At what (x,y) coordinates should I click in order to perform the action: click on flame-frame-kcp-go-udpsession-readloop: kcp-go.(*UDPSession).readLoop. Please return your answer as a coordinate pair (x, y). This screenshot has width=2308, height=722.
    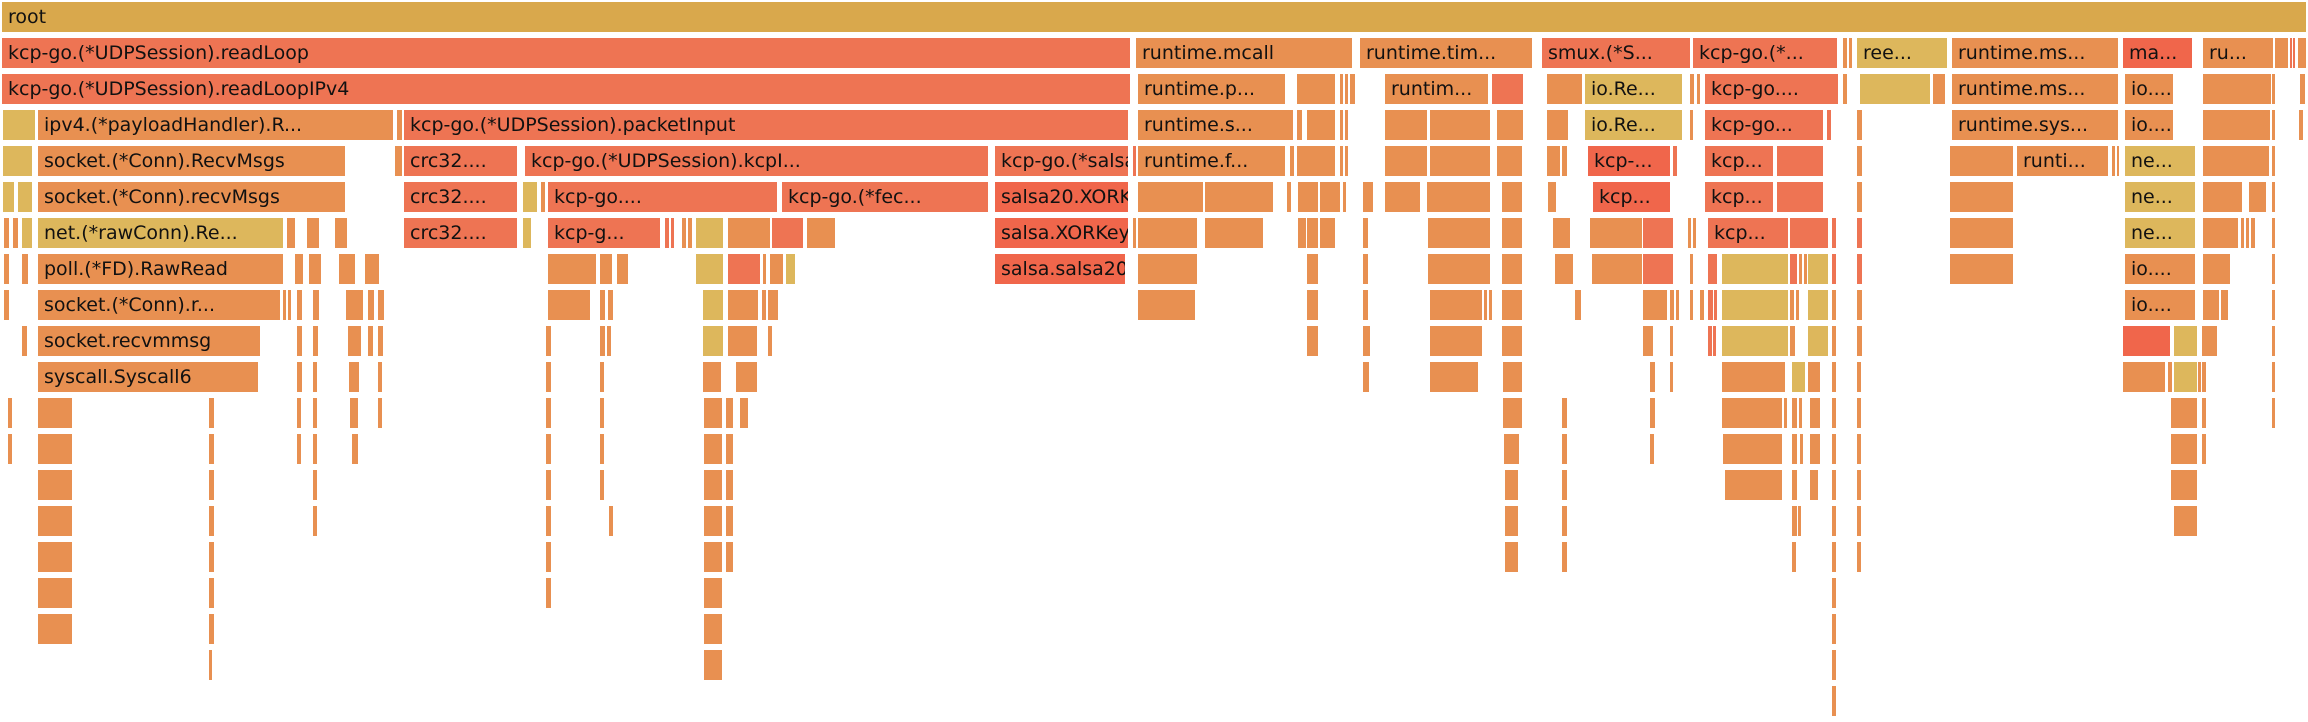
    Looking at the image, I should click on (566, 53).